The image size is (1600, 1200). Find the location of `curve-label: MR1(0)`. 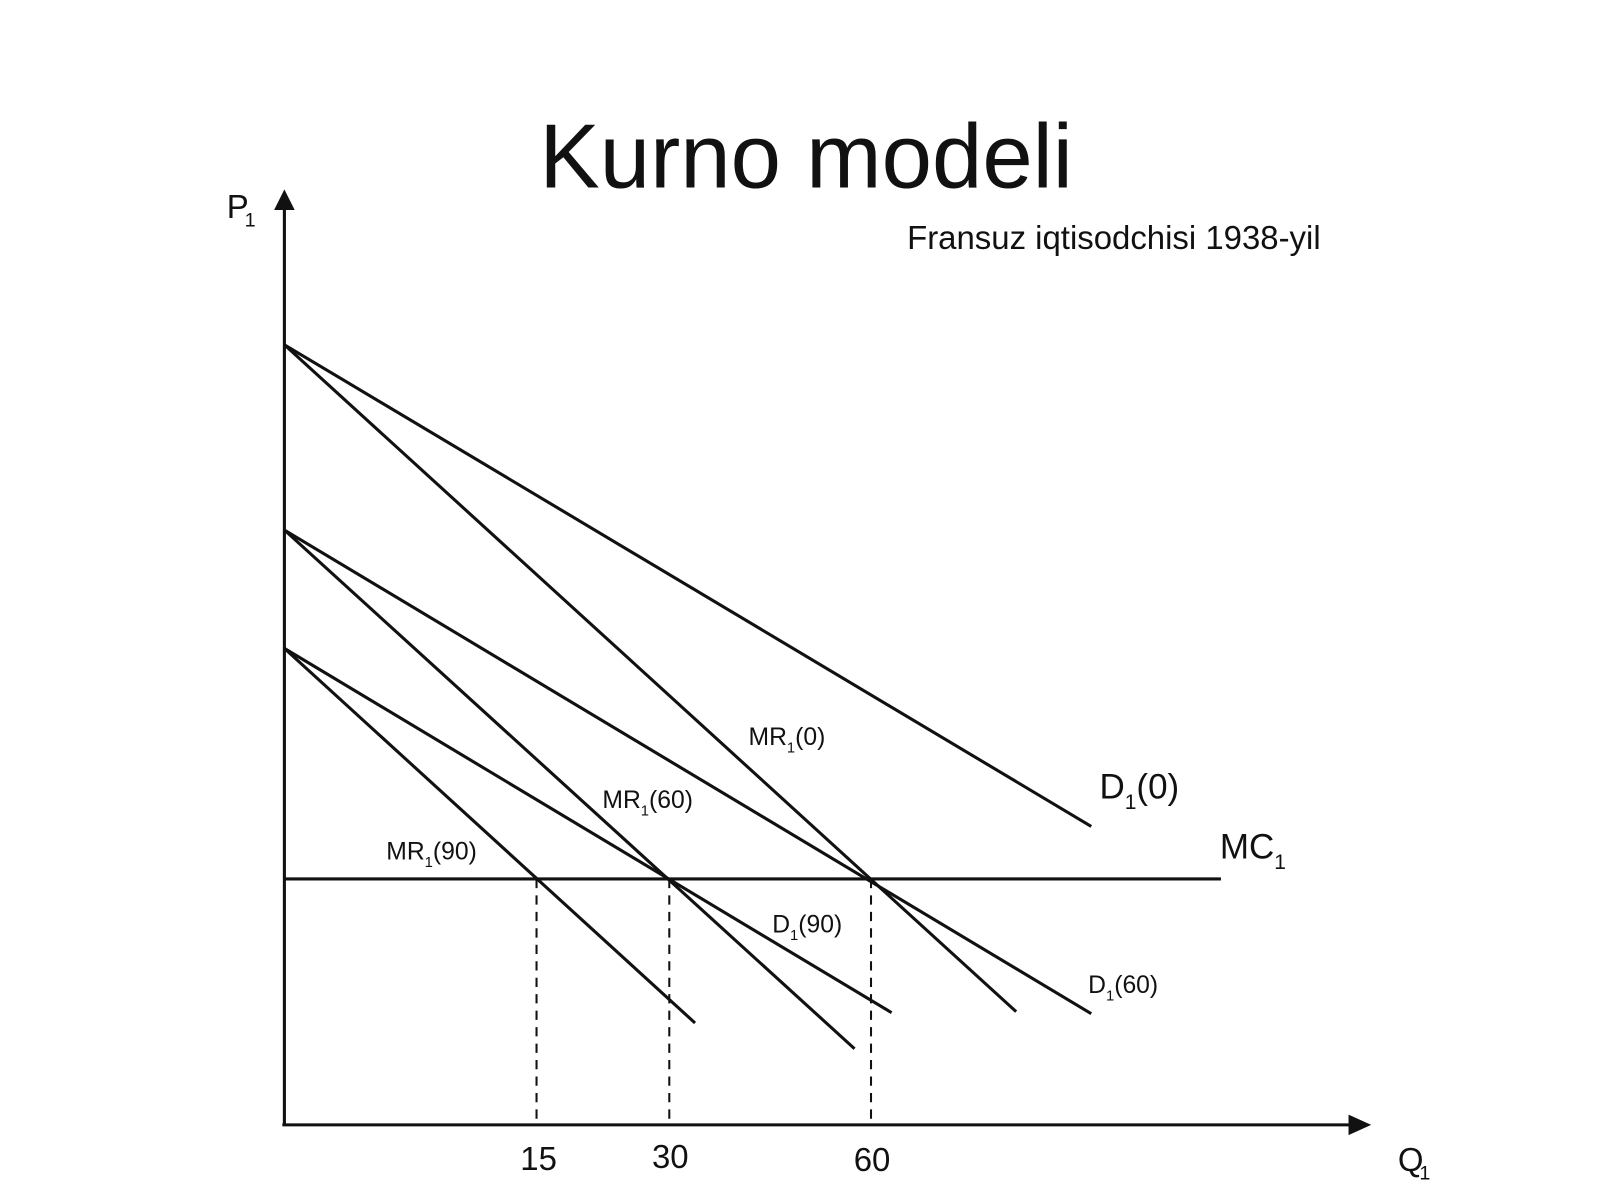

curve-label: MR1(0) is located at coordinates (787, 740).